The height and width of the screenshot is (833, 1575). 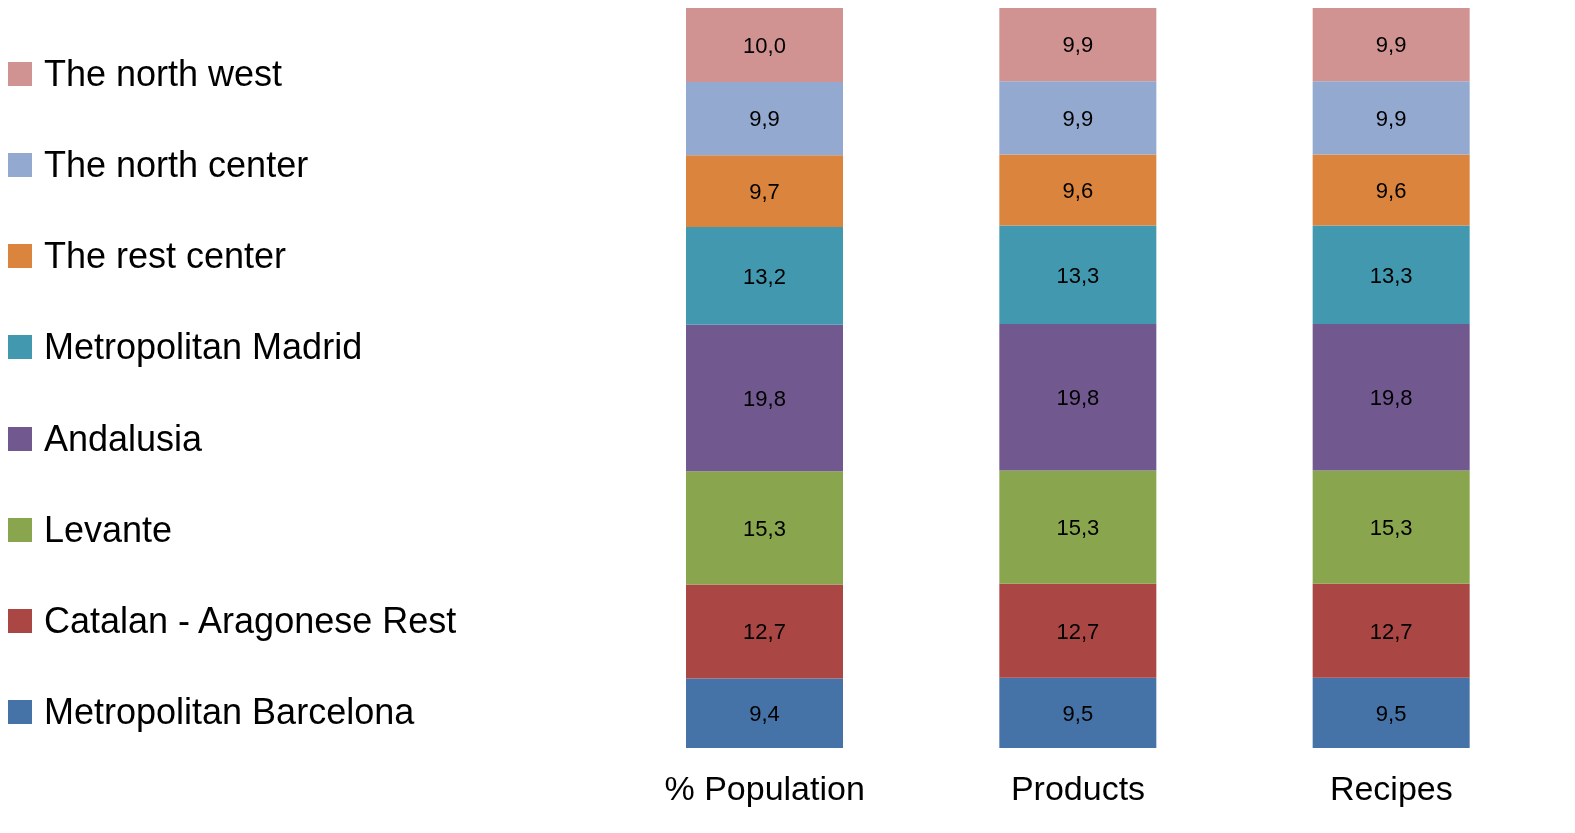 I want to click on legend-label: Catalan - Aragonese Rest, so click(x=250, y=621).